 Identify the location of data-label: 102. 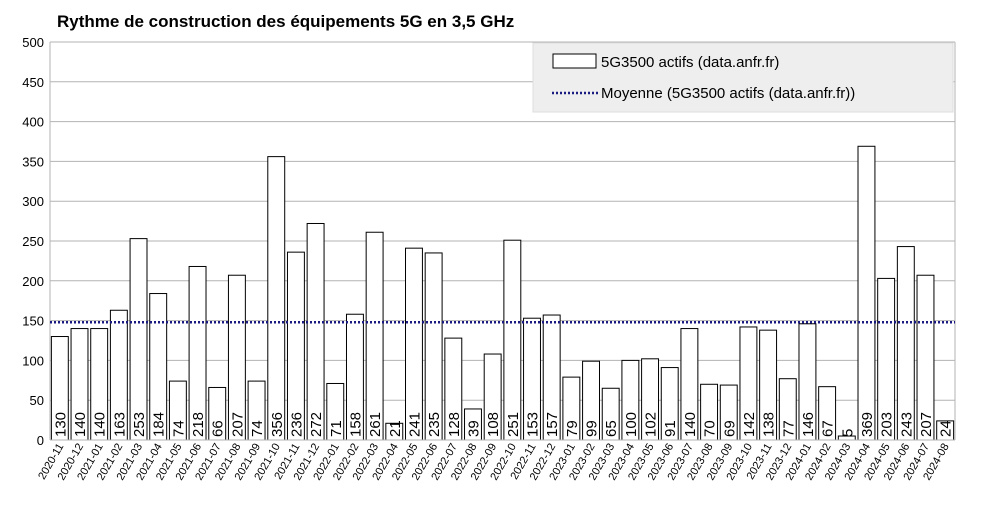
(651, 424).